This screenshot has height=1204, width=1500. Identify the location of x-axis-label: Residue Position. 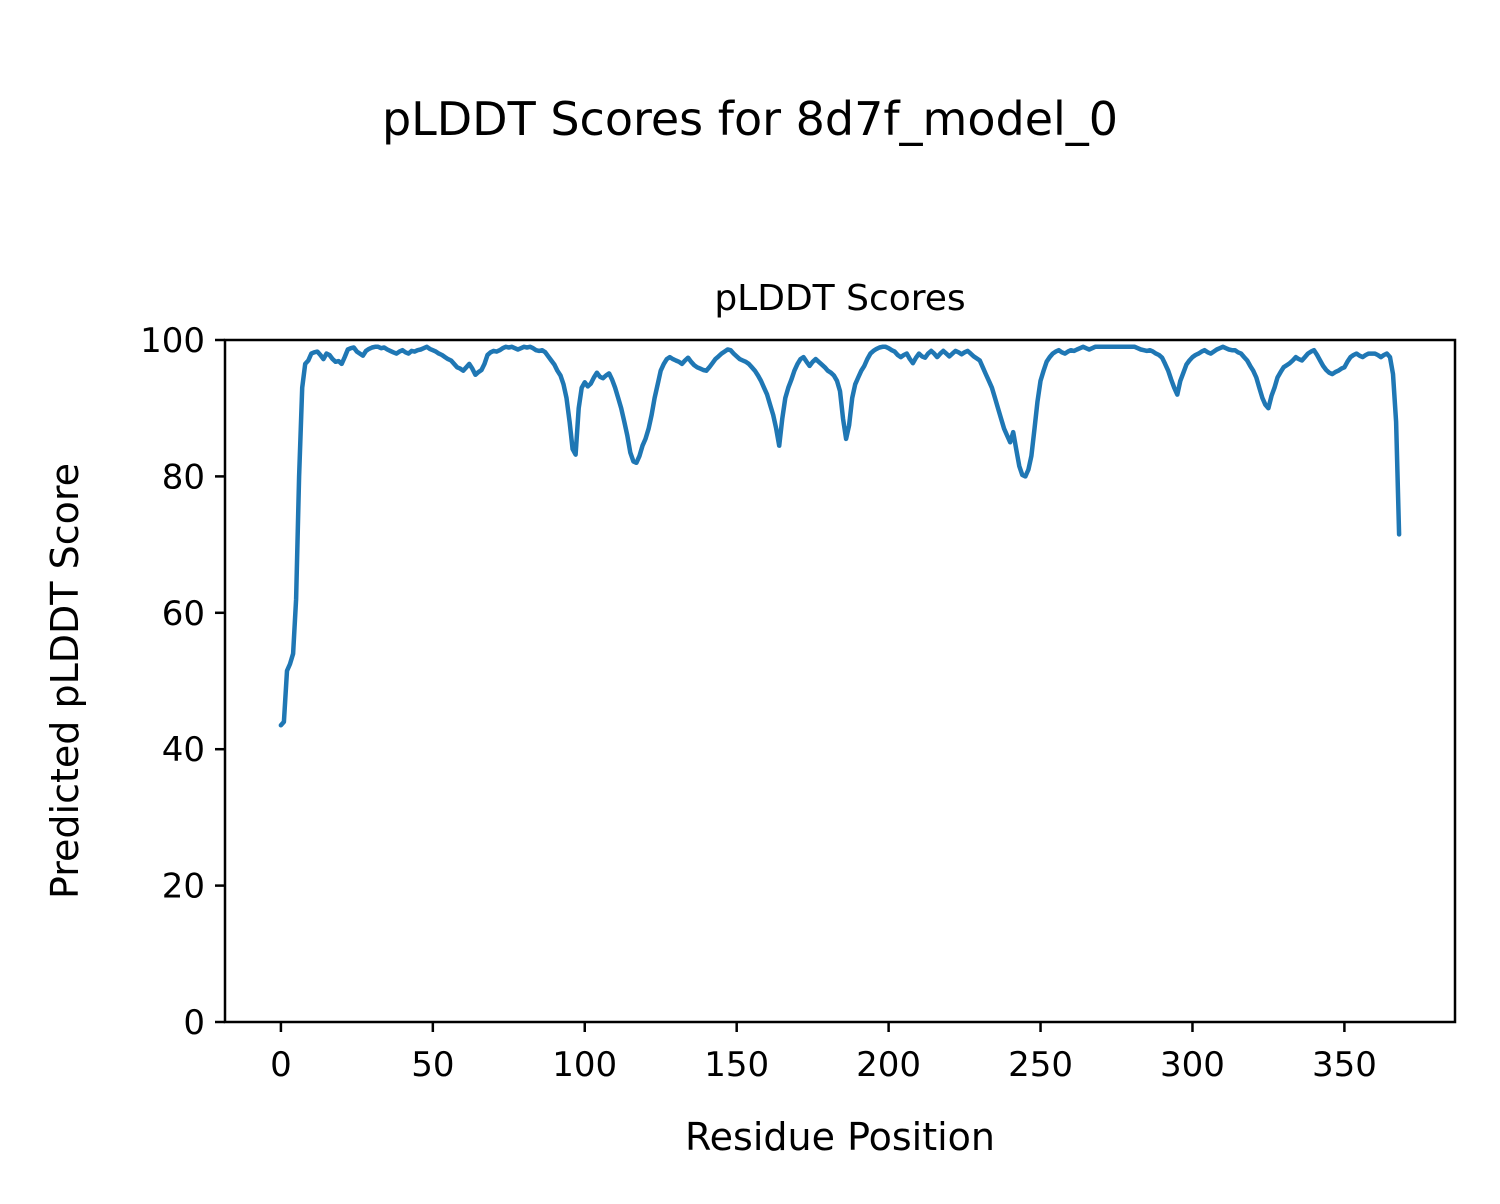
(840, 1137).